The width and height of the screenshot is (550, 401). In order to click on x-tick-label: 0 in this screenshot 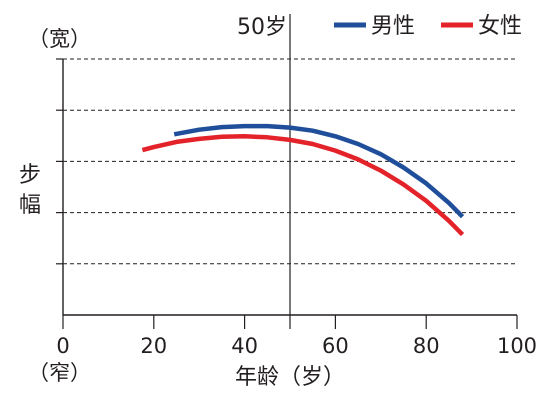, I will do `click(62, 346)`.